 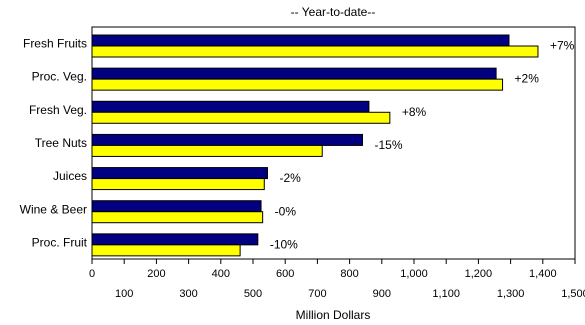 I want to click on category-label: Wine & Beer, so click(x=53, y=209).